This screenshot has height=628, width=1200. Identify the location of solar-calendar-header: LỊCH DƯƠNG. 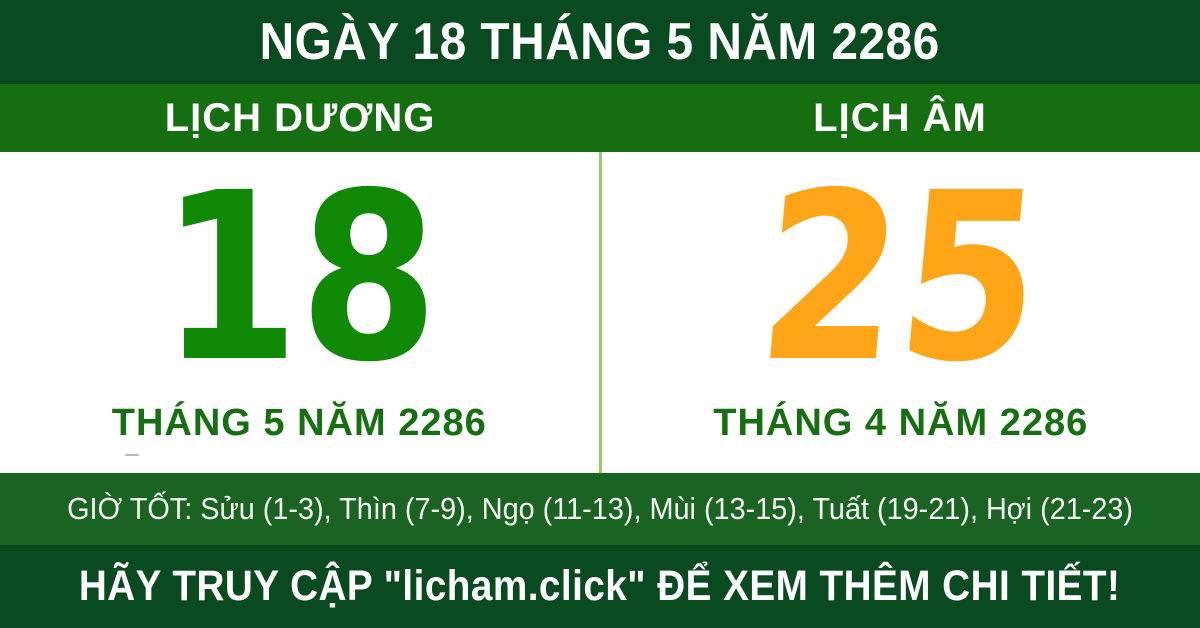
(300, 118).